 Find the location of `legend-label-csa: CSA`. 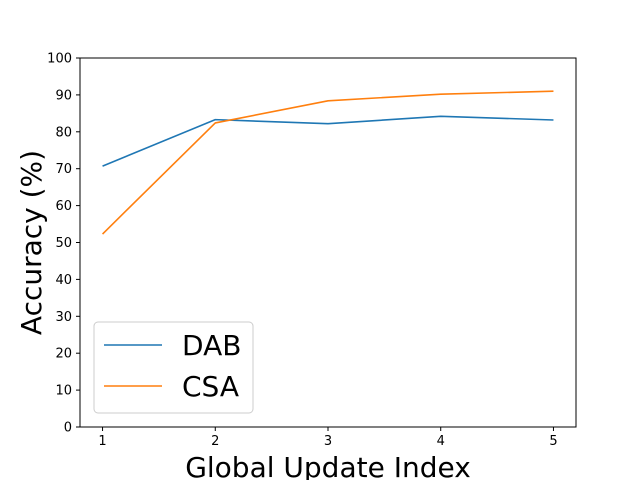

legend-label-csa: CSA is located at coordinates (210, 386).